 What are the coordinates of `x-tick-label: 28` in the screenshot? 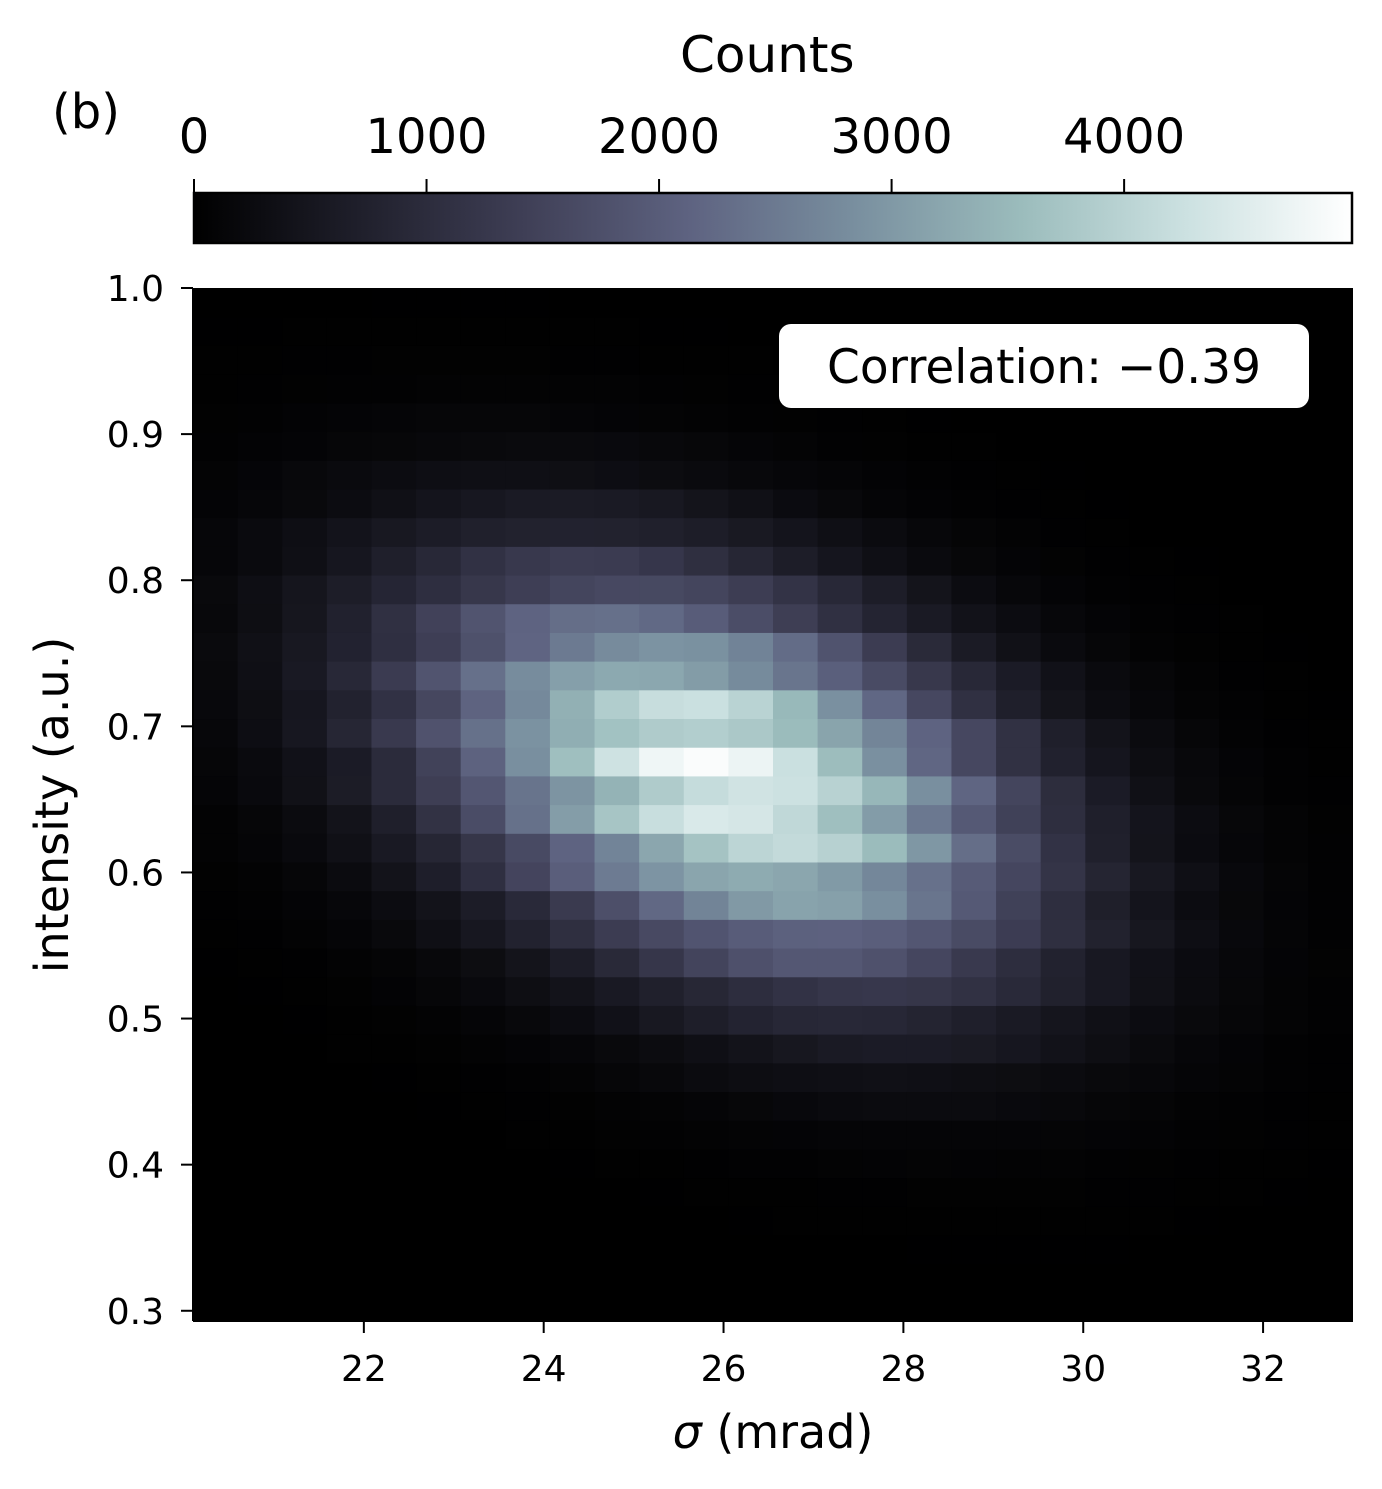 It's located at (903, 1369).